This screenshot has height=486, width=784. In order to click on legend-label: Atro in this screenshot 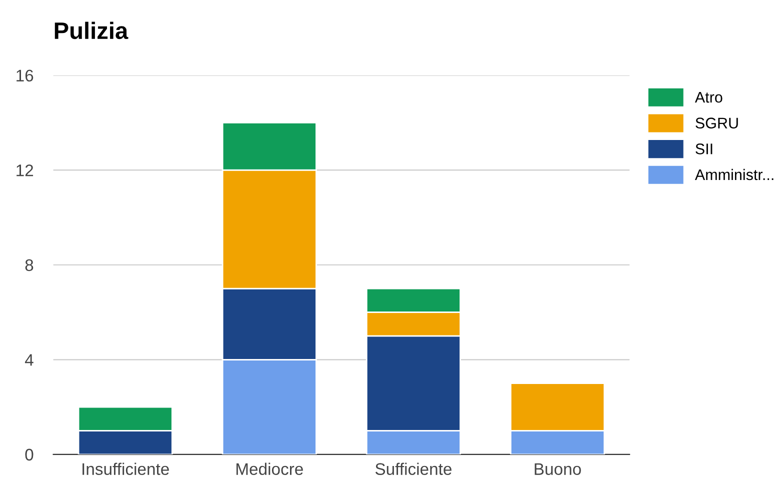, I will do `click(708, 97)`.